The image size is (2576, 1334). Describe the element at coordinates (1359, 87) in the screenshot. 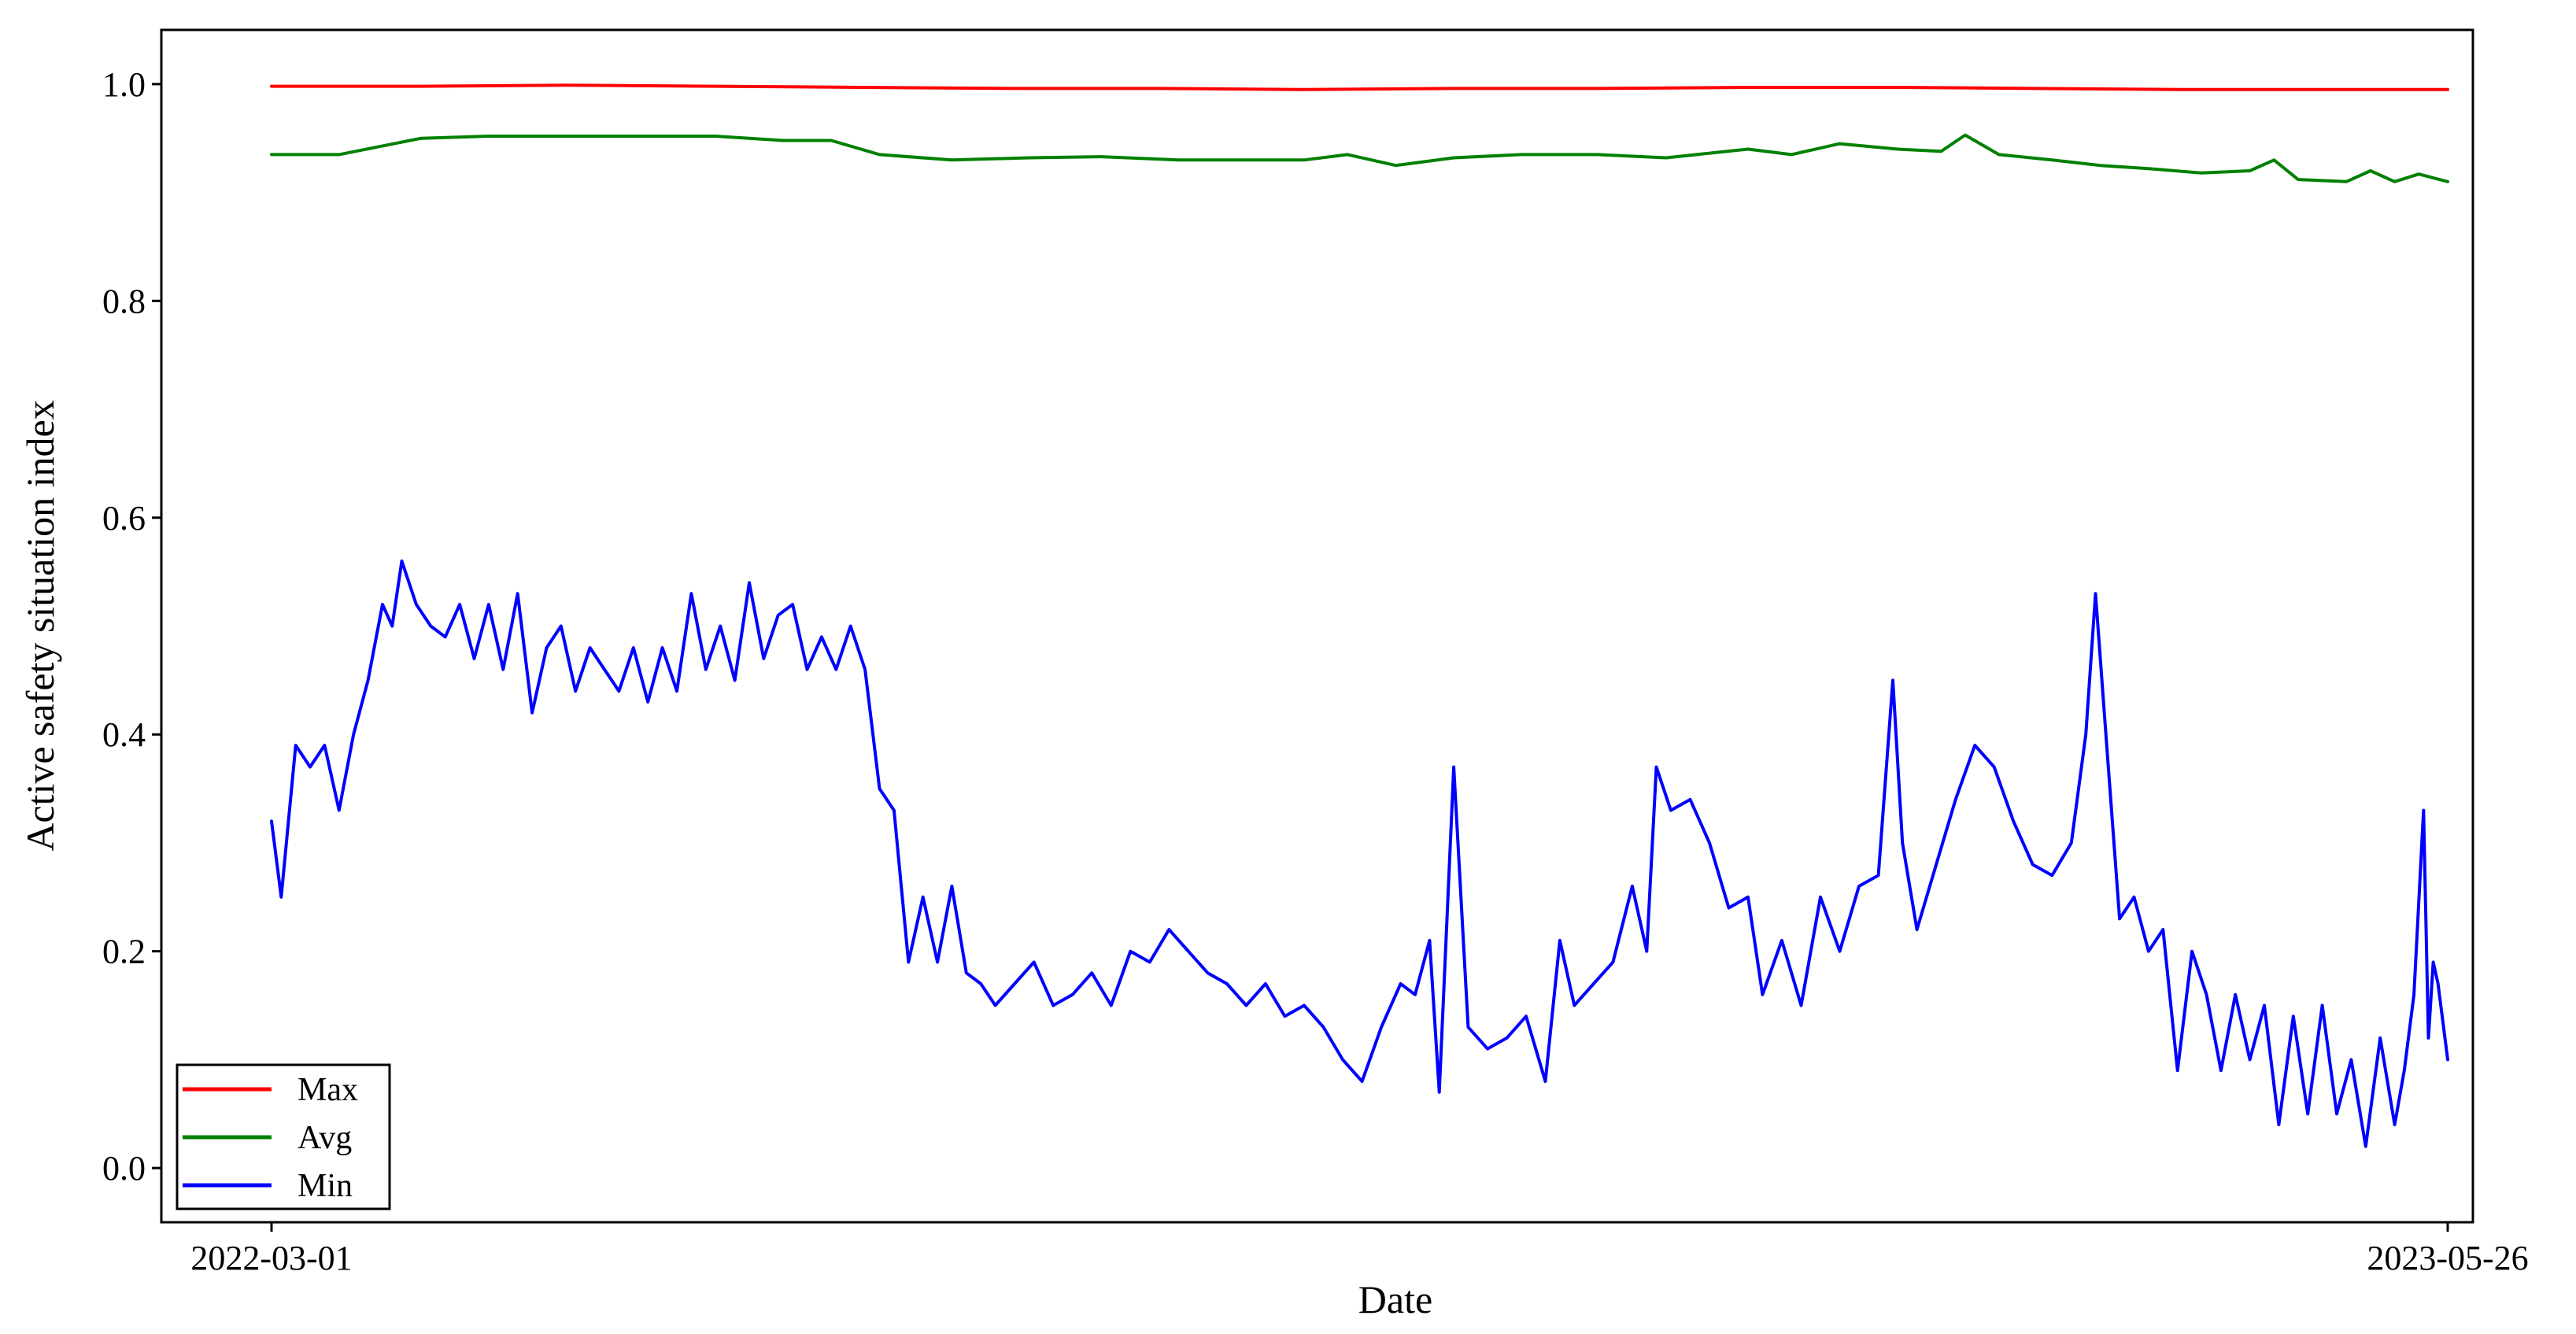

I see `series-line-max` at that location.